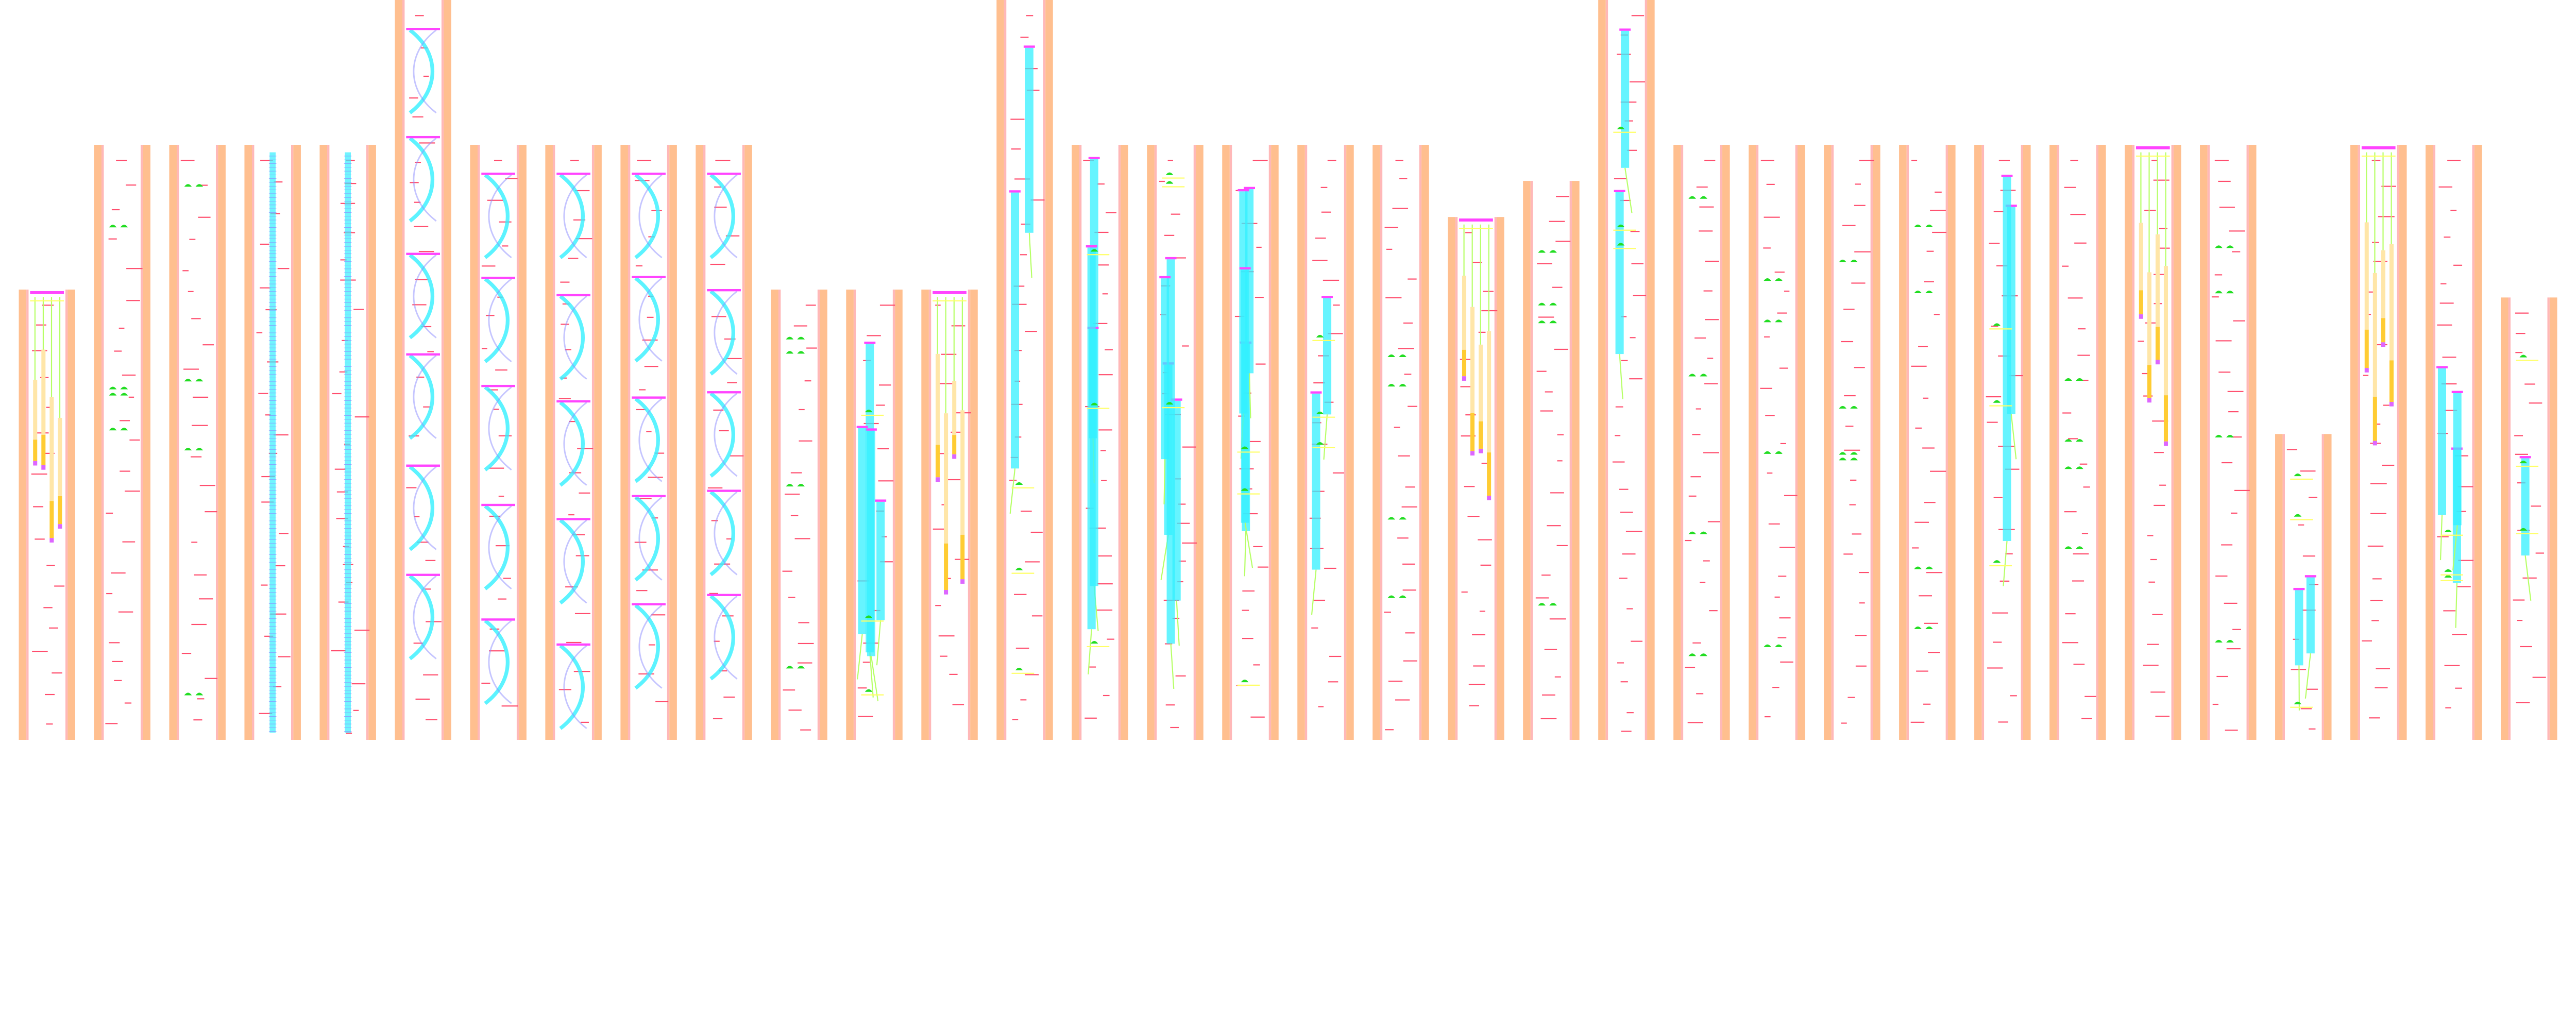  What do you see at coordinates (1155, 442) in the screenshot?
I see `column-frame-left-inner` at bounding box center [1155, 442].